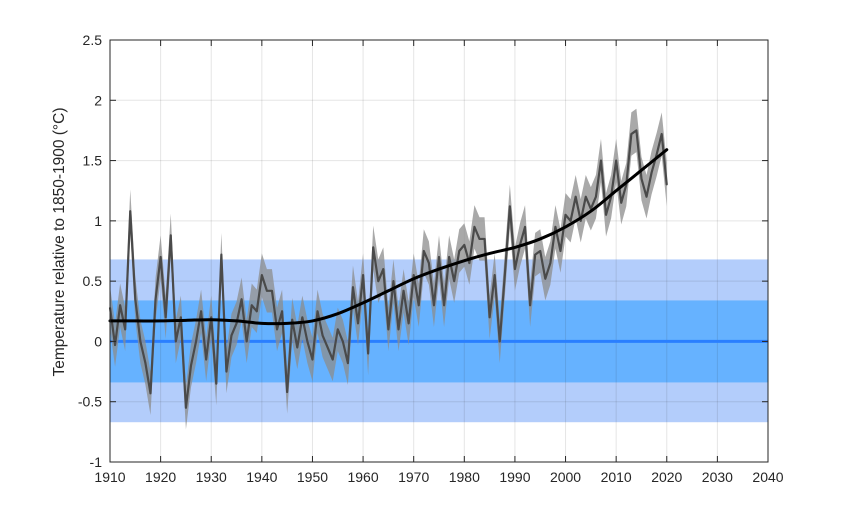  I want to click on x-tick-label: 1990, so click(514, 477).